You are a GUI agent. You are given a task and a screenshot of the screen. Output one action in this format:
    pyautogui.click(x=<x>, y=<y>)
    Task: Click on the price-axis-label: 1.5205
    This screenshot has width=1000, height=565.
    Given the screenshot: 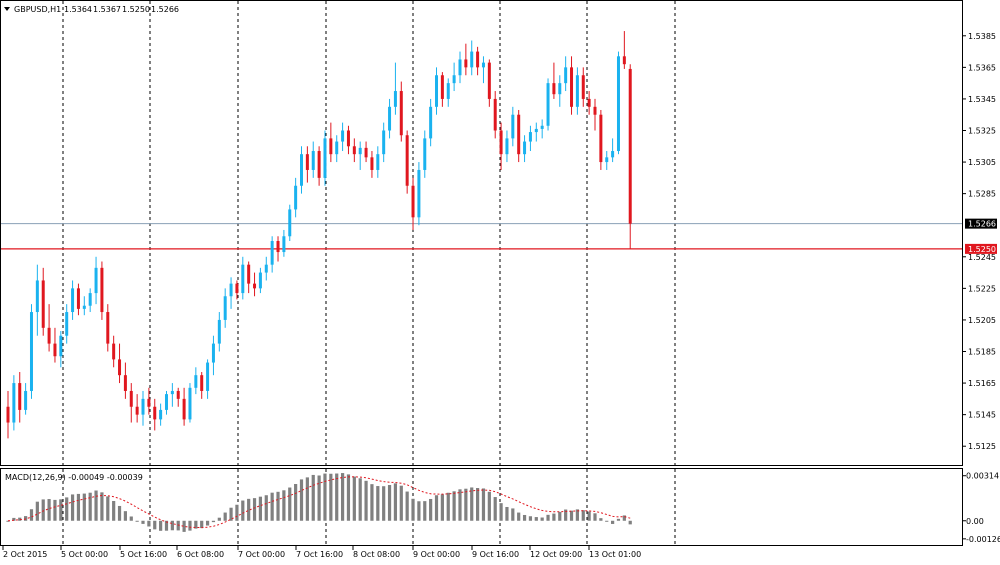 What is the action you would take?
    pyautogui.click(x=982, y=320)
    